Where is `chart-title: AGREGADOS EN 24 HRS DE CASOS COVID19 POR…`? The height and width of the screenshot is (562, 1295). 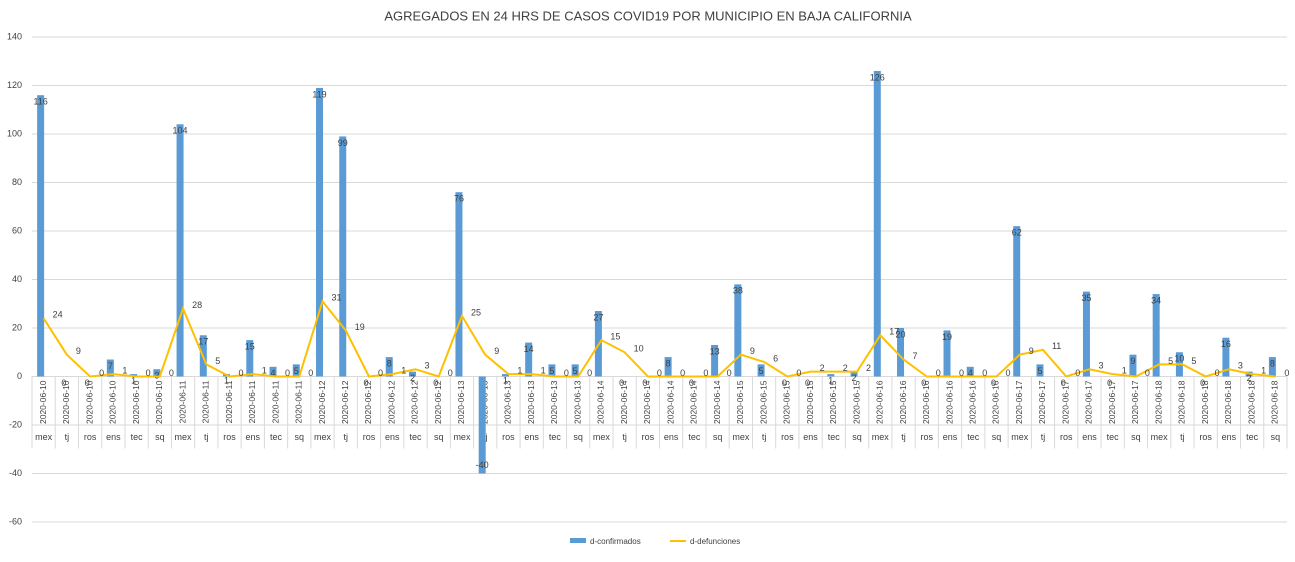
chart-title: AGREGADOS EN 24 HRS DE CASOS COVID19 POR… is located at coordinates (648, 15).